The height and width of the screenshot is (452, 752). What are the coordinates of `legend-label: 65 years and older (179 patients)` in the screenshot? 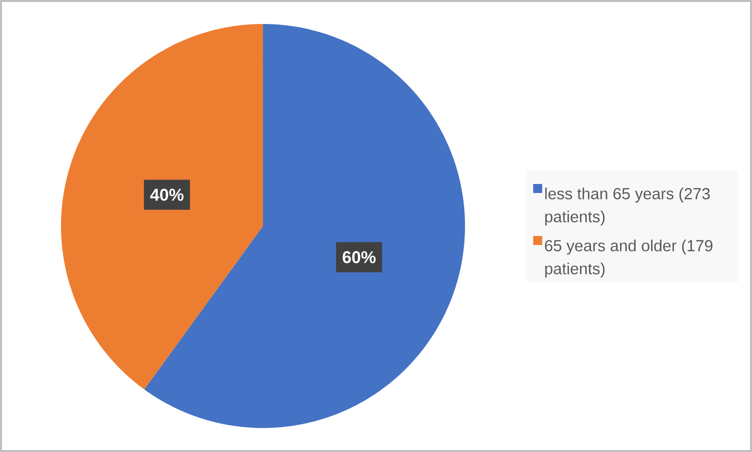 It's located at (628, 259).